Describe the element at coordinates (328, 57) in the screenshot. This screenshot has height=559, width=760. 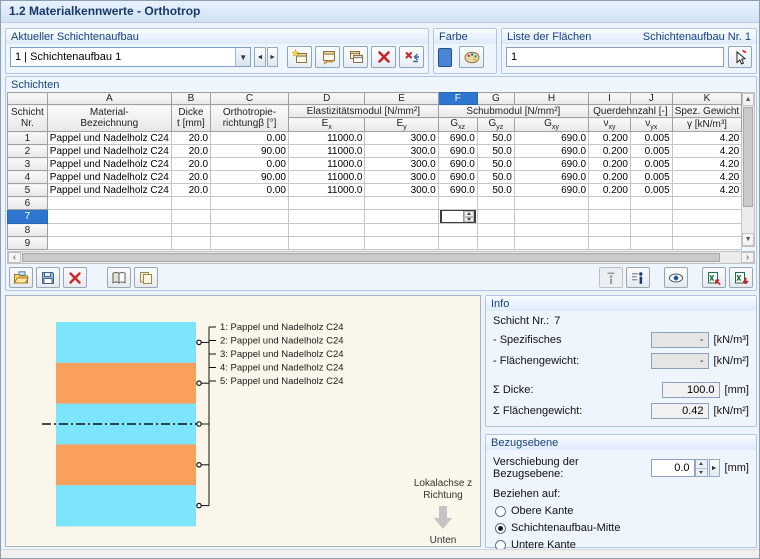
I see `edit-layup-button` at that location.